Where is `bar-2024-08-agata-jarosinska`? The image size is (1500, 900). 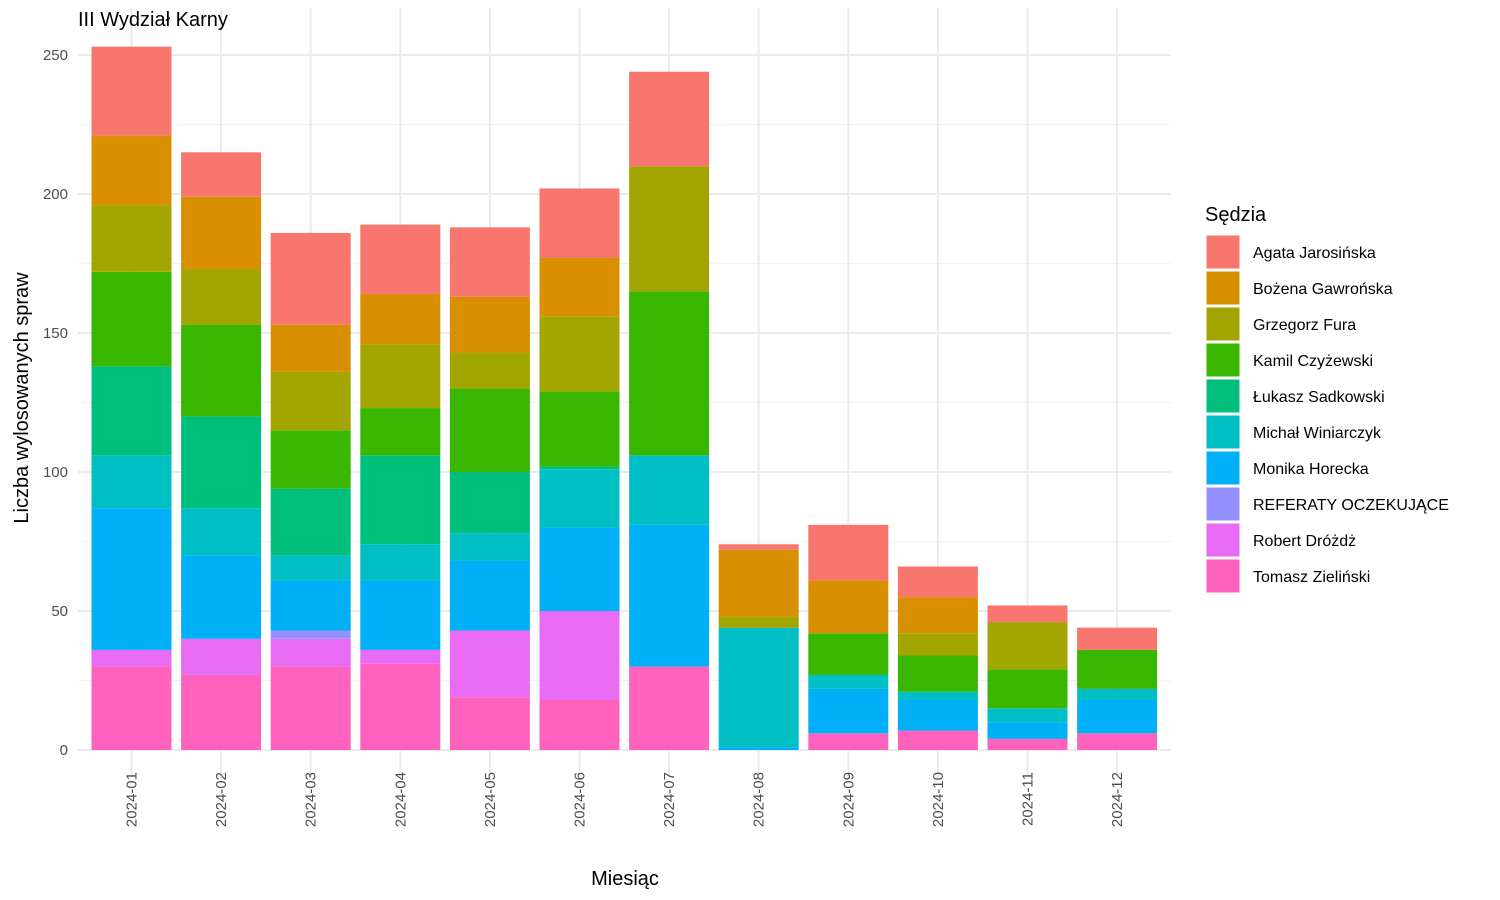
bar-2024-08-agata-jarosinska is located at coordinates (758, 547).